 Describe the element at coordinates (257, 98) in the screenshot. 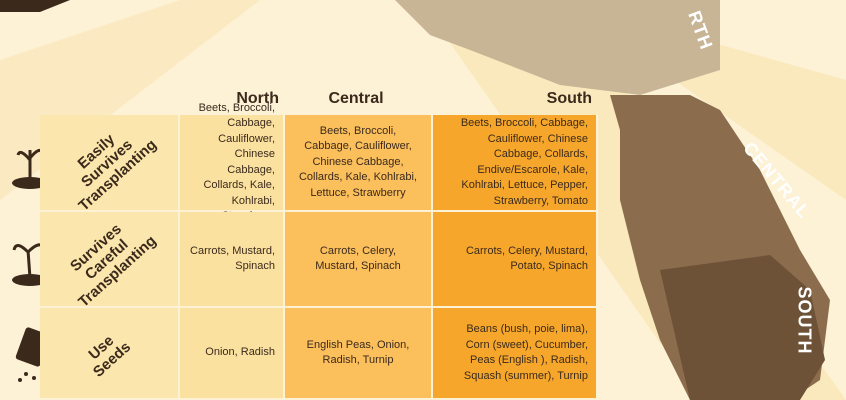

I see `column-header: North` at that location.